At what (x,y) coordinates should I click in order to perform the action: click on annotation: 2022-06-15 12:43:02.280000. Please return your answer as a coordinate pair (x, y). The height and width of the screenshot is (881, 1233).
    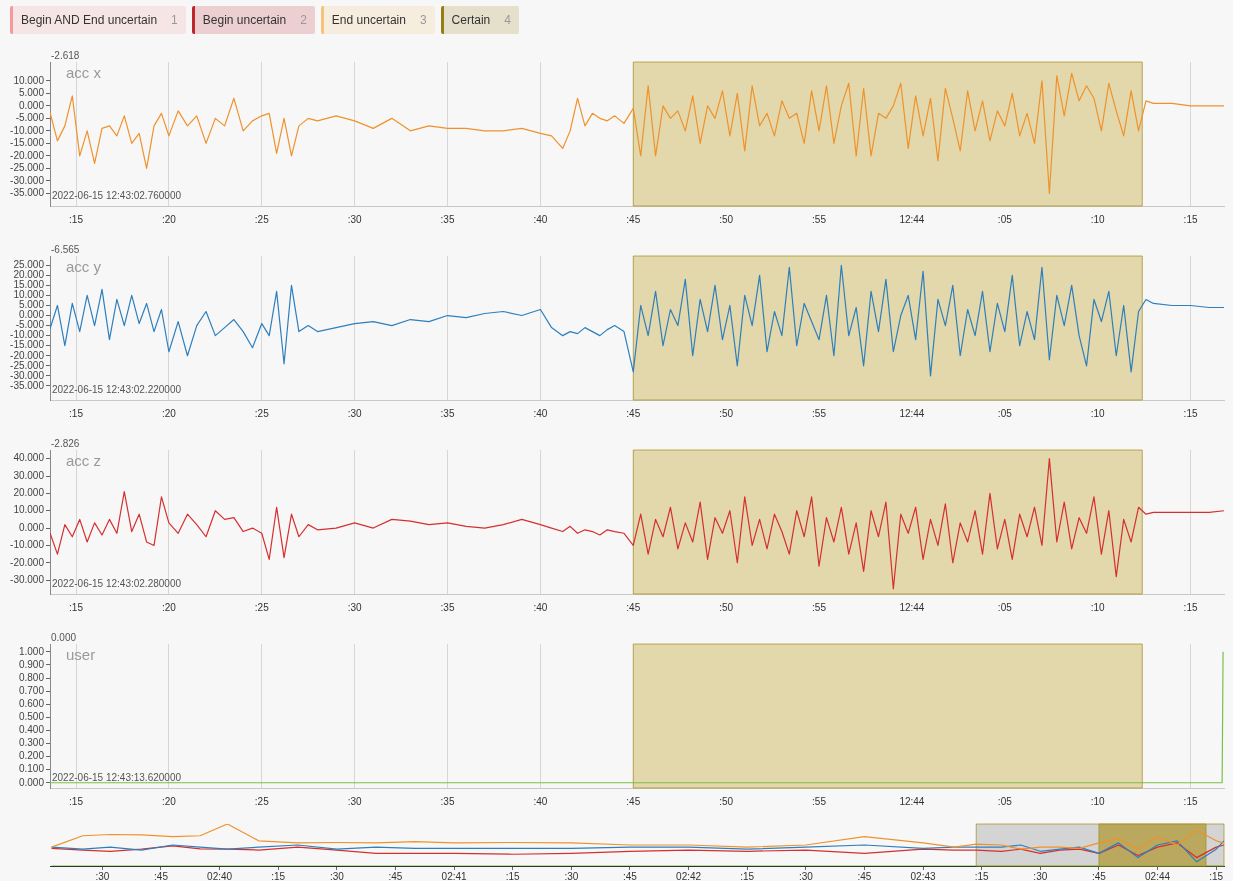
    Looking at the image, I should click on (117, 583).